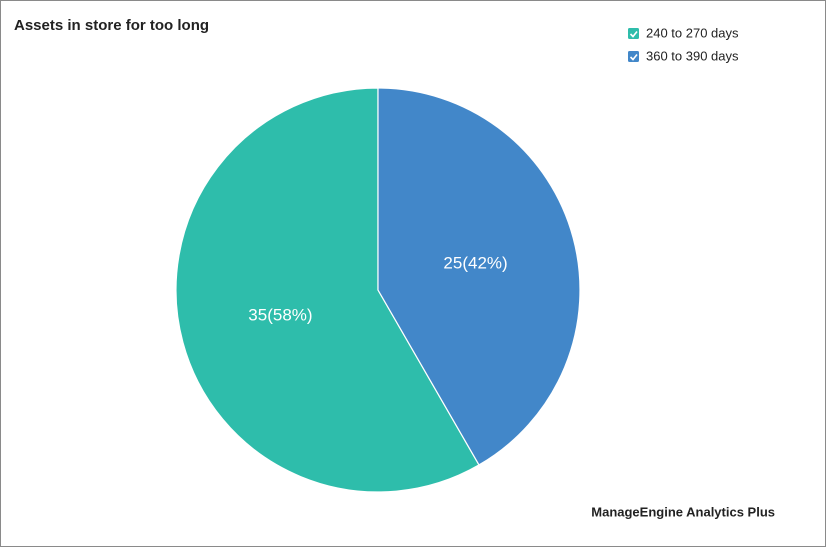  What do you see at coordinates (280, 315) in the screenshot?
I see `slice-label: 35(58%)` at bounding box center [280, 315].